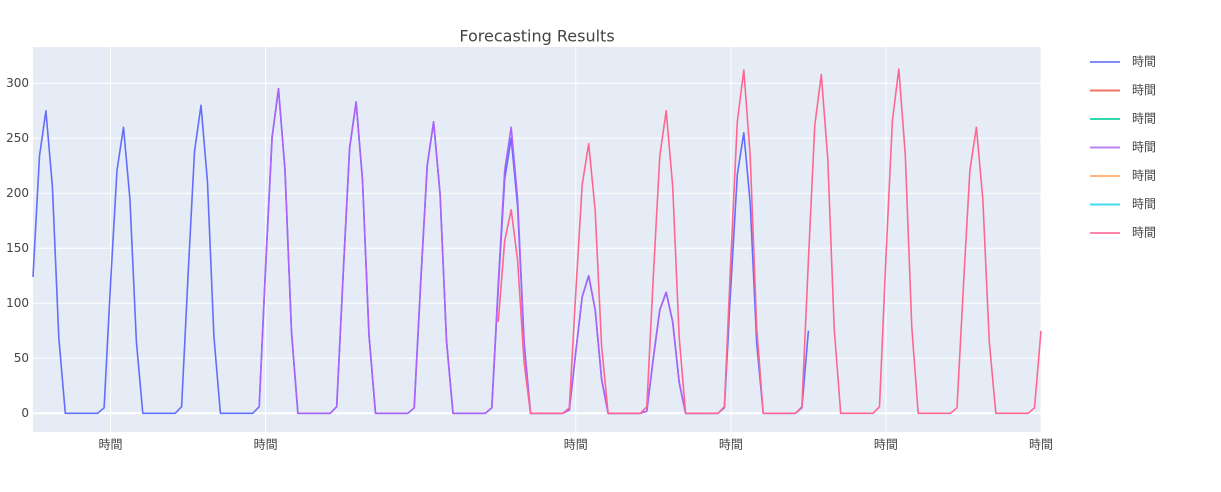  What do you see at coordinates (17, 303) in the screenshot?
I see `y-tick-label: 100` at bounding box center [17, 303].